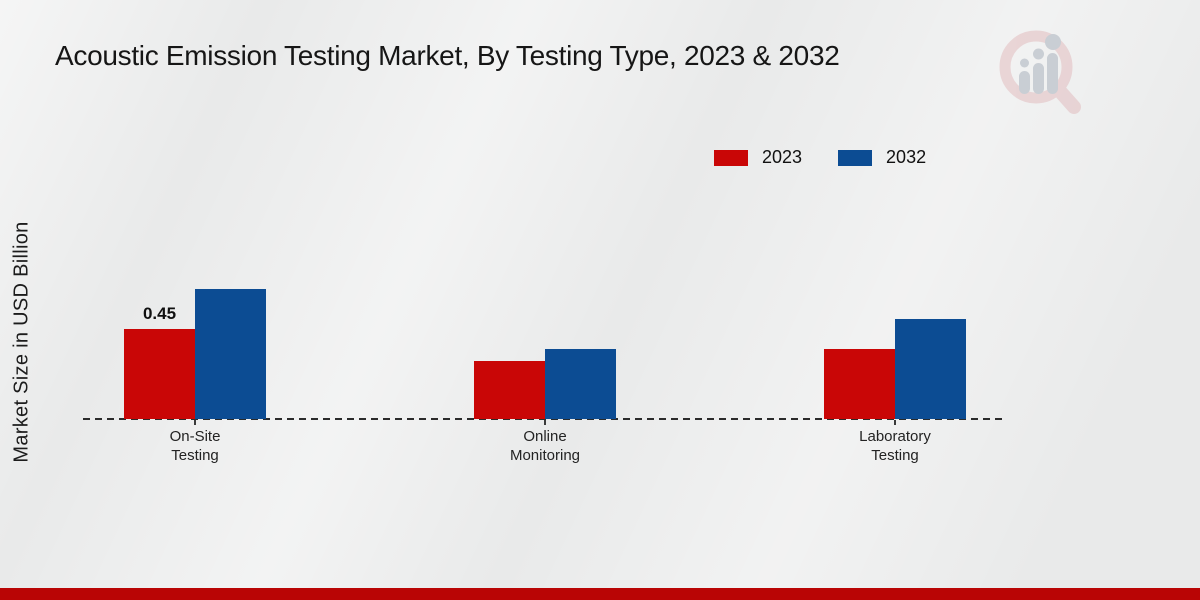 Image resolution: width=1200 pixels, height=600 pixels. What do you see at coordinates (1040, 72) in the screenshot?
I see `market-research-magnifier-logo` at bounding box center [1040, 72].